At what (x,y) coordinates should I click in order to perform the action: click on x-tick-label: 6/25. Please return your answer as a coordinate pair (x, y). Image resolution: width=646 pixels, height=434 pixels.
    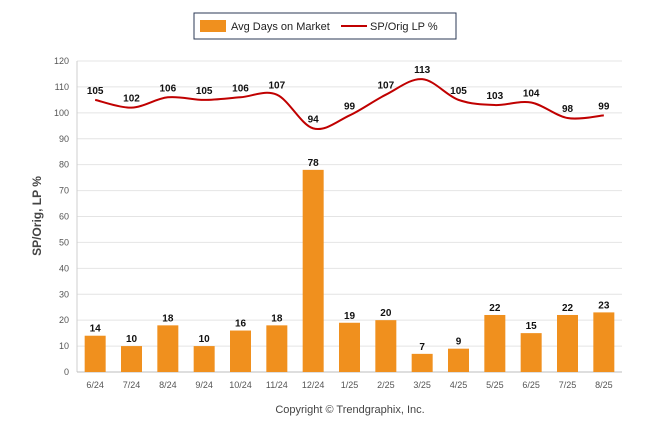
    Looking at the image, I should click on (531, 385).